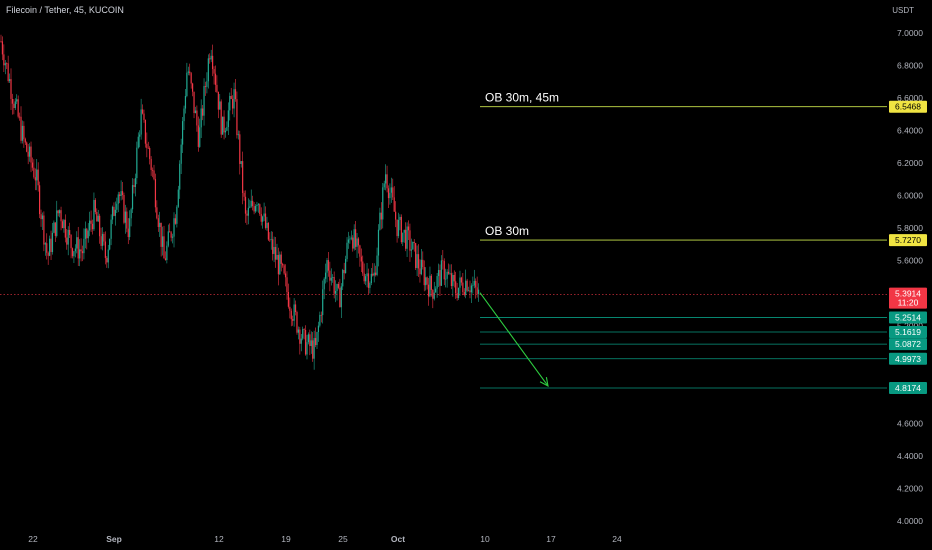  I want to click on price-axis-panel, so click(909, 275).